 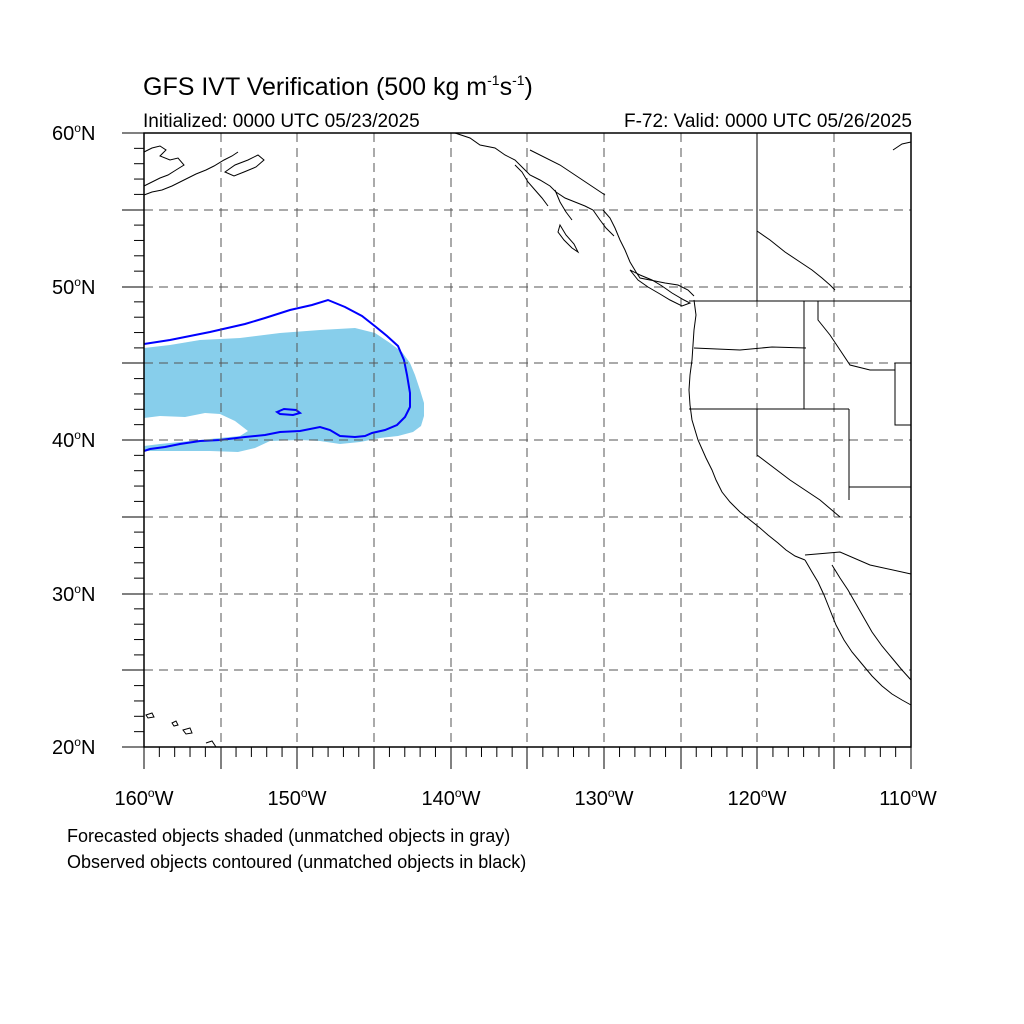 I want to click on se-alaska-coast, so click(x=534, y=184).